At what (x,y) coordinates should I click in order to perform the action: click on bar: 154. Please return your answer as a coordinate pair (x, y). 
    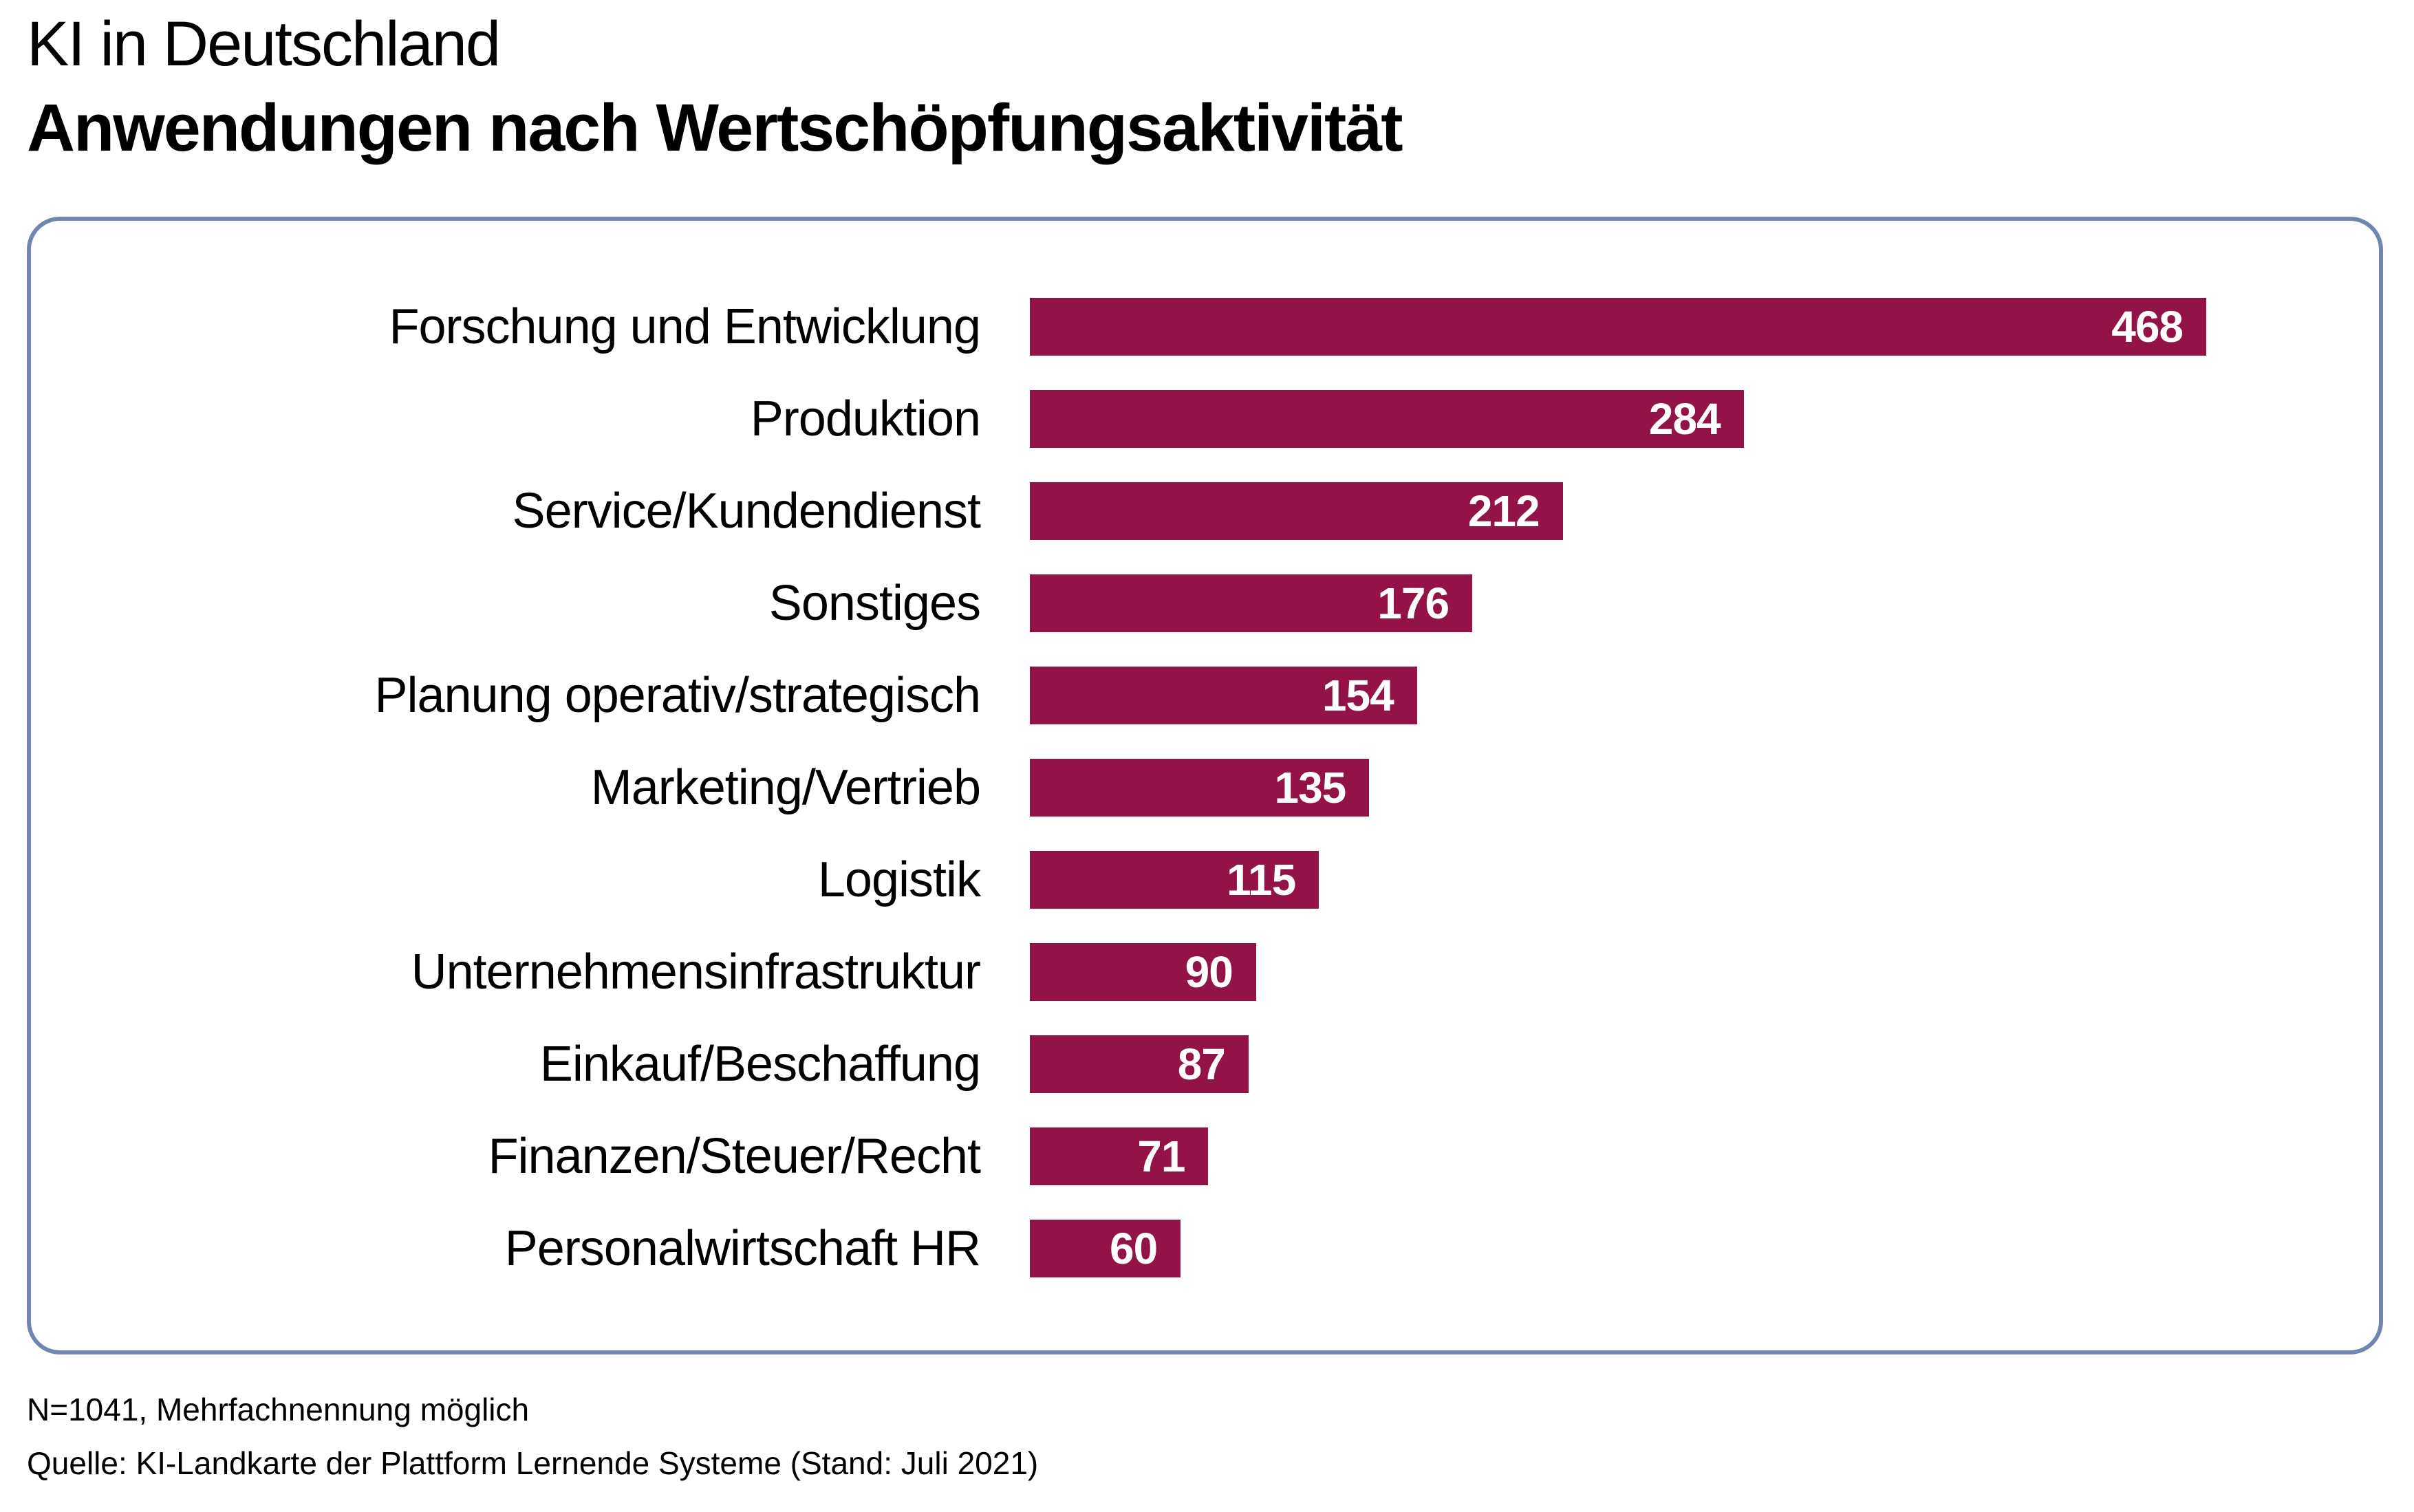
    Looking at the image, I should click on (1223, 695).